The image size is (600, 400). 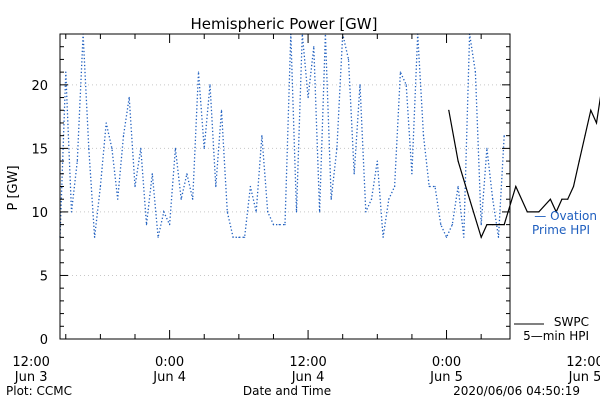 I want to click on swpc-series, so click(x=524, y=167).